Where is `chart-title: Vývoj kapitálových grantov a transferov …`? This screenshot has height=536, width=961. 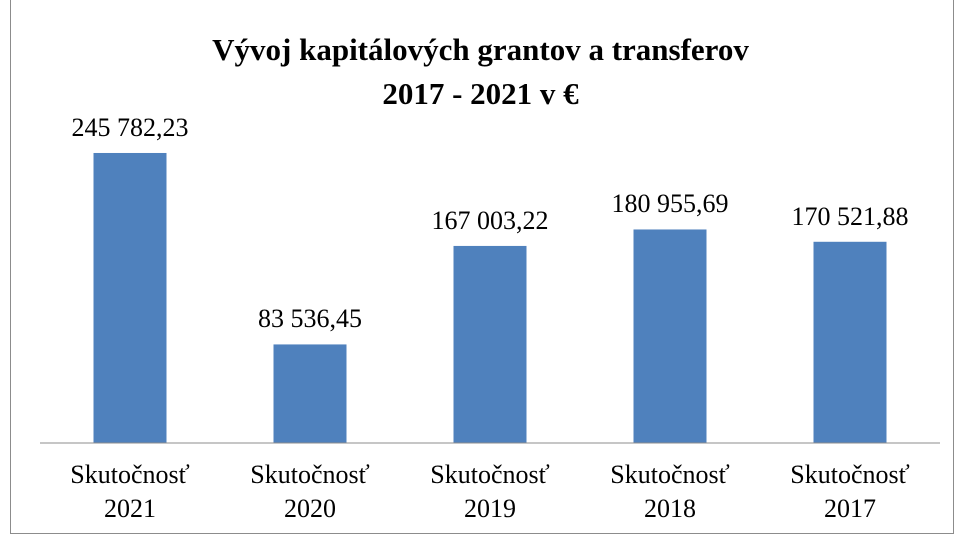 chart-title: Vývoj kapitálových grantov a transferov … is located at coordinates (480, 71).